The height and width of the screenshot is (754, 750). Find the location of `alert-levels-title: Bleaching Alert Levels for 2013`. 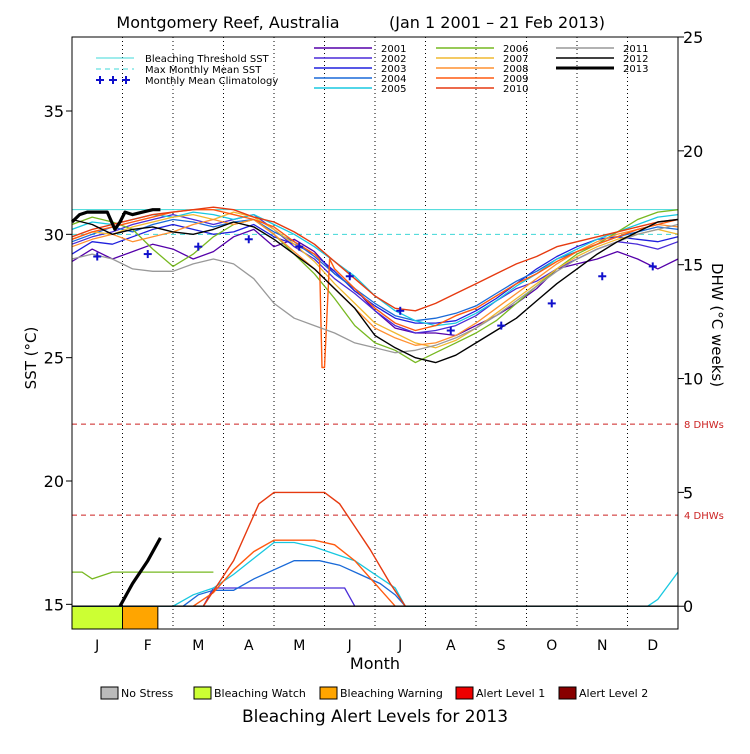

alert-levels-title: Bleaching Alert Levels for 2013 is located at coordinates (375, 717).